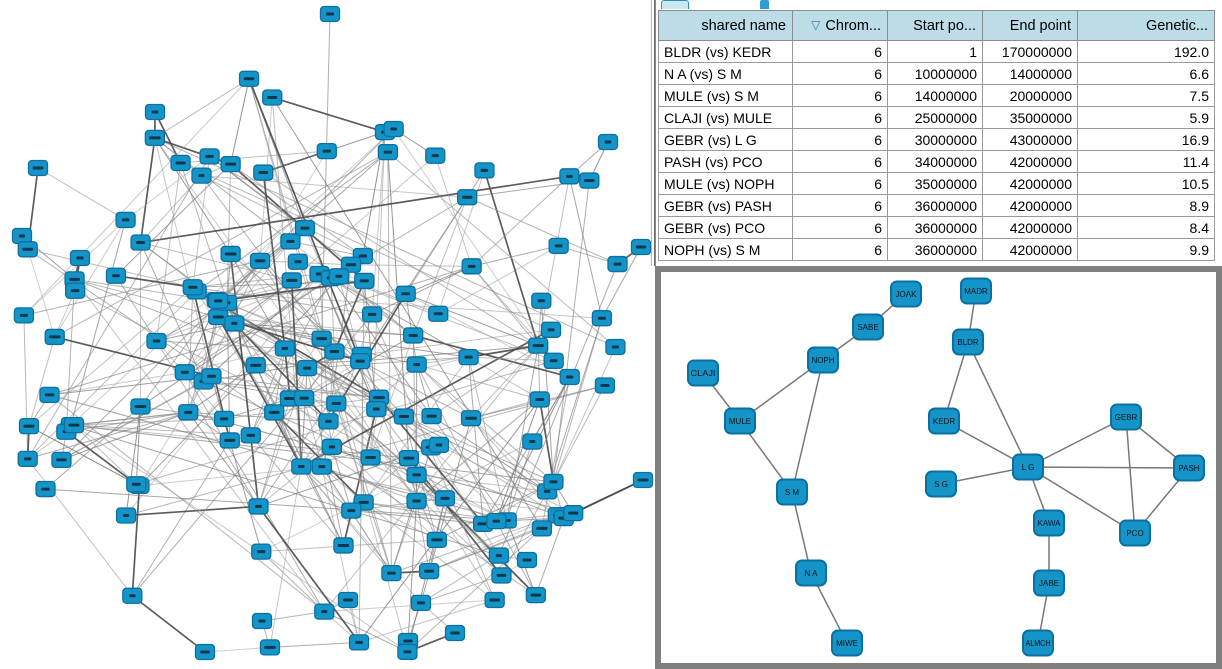  Describe the element at coordinates (703, 373) in the screenshot. I see `subnetwork-node-claji: CLAJI` at that location.